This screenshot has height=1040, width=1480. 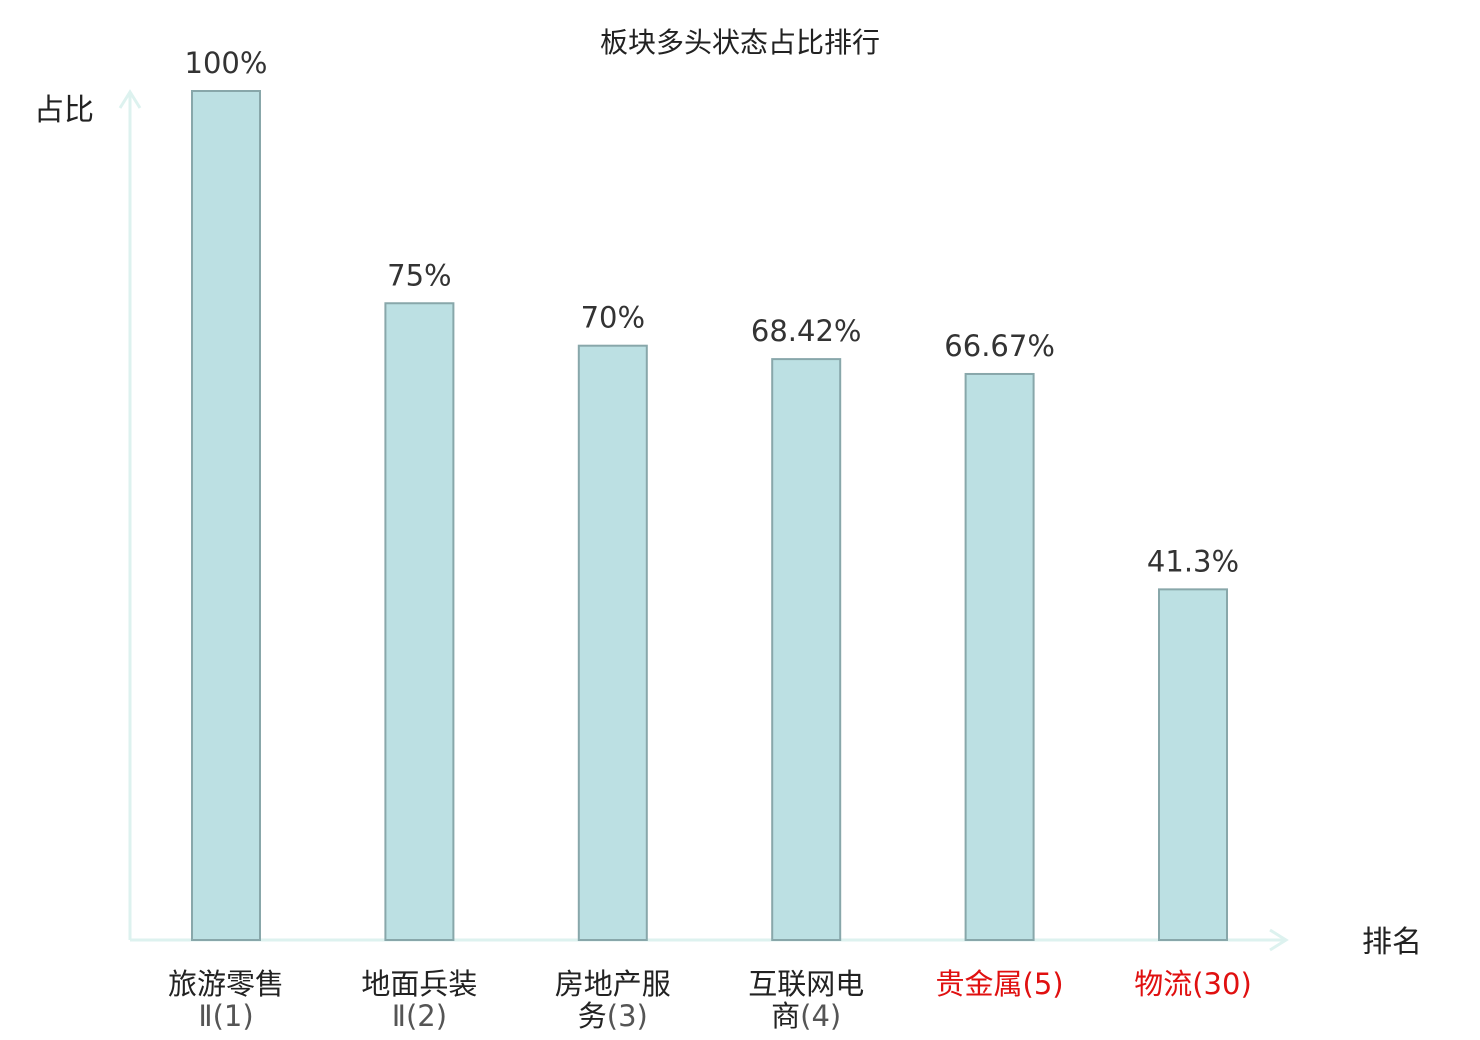 I want to click on value-label-6: 41.3%, so click(x=1193, y=561).